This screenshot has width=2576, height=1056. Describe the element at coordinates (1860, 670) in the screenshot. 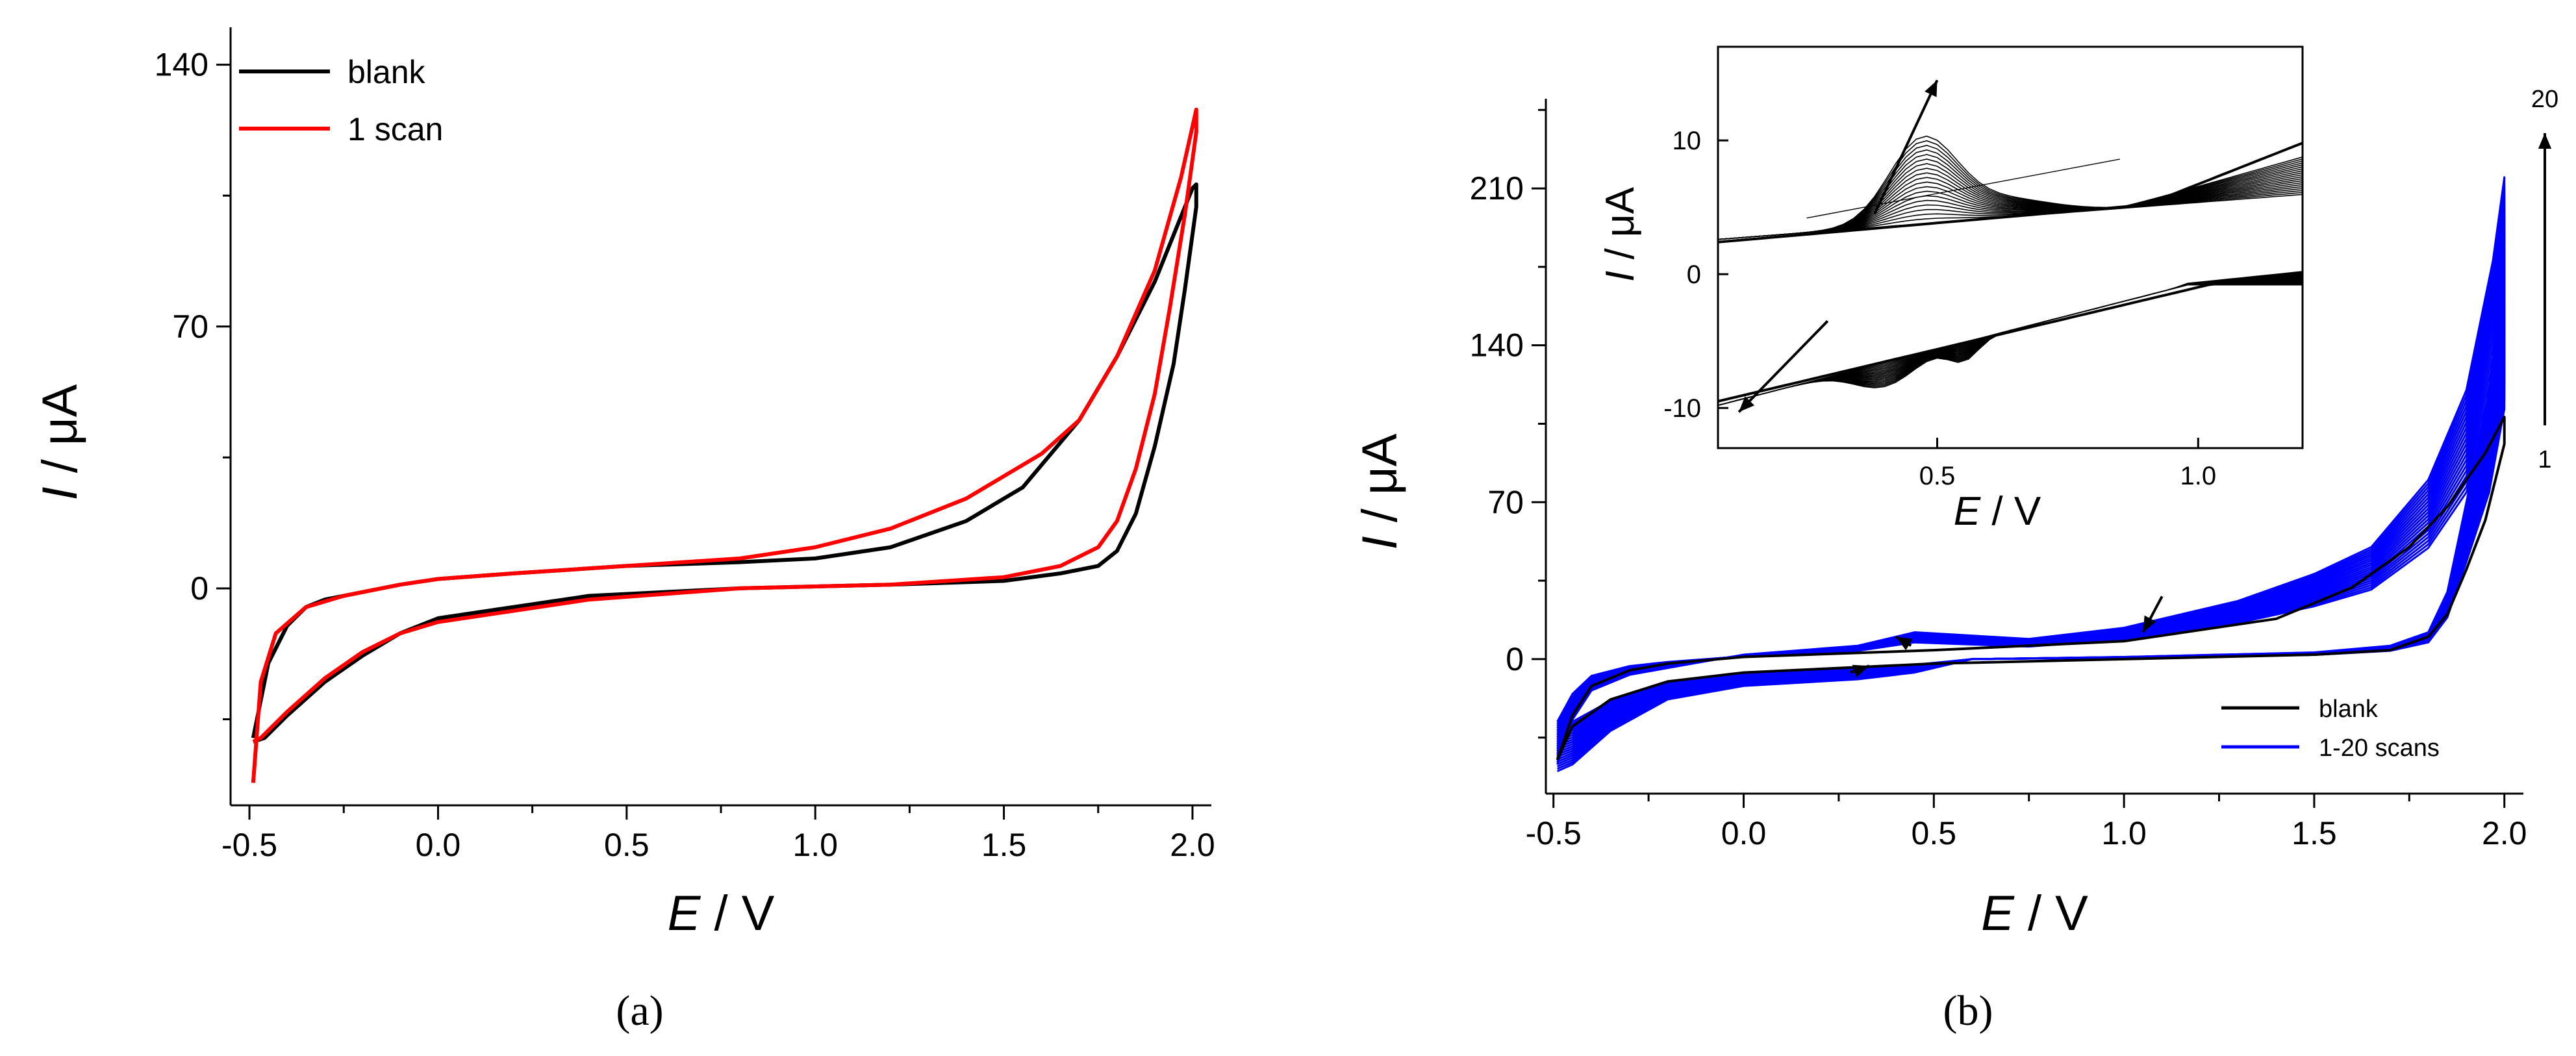

I see `direction-arrow-lower-head` at that location.